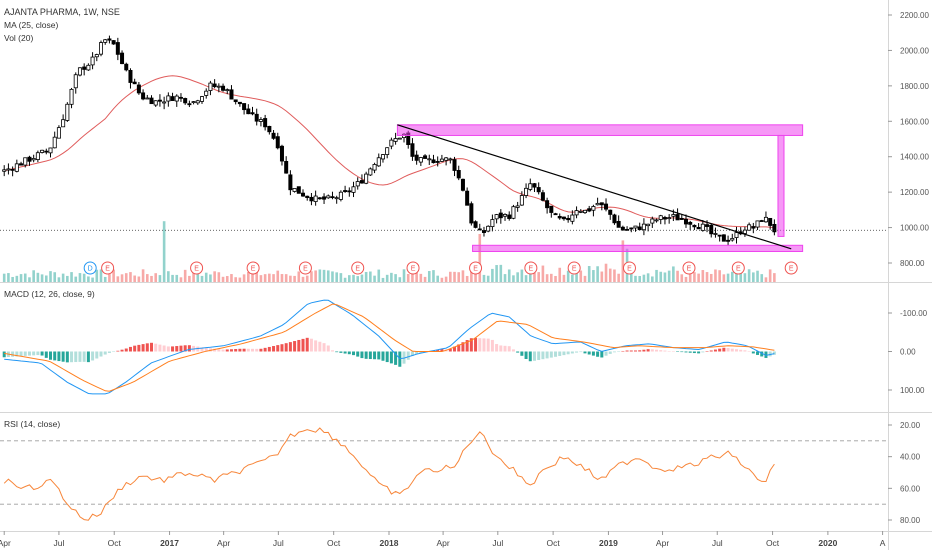 This screenshot has width=932, height=550. Describe the element at coordinates (791, 269) in the screenshot. I see `event-marker-label: E` at that location.